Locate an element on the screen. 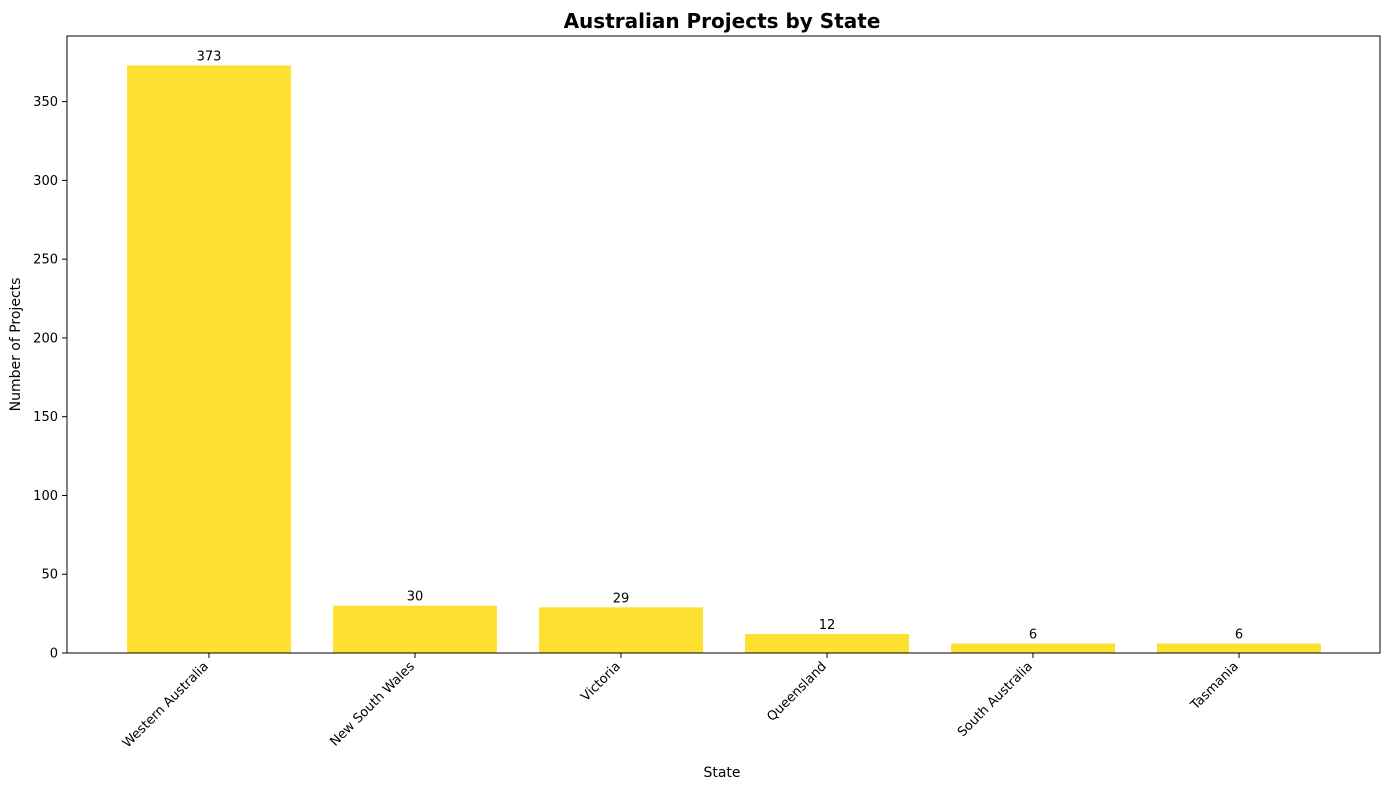 The height and width of the screenshot is (790, 1389). x-tick-label: Victoria is located at coordinates (600, 681).